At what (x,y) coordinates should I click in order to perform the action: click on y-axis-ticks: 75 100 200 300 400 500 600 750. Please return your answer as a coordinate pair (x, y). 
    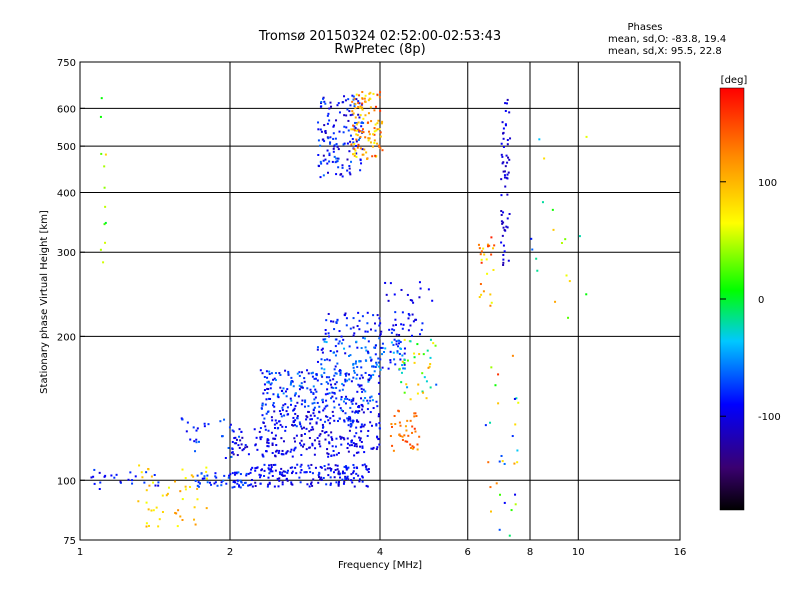
    Looking at the image, I should click on (71, 302).